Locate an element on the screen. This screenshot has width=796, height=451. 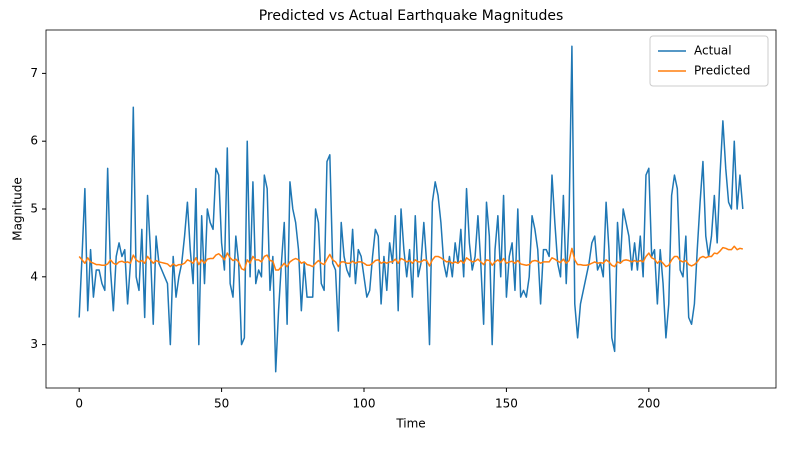
x-tick-label: 100 is located at coordinates (364, 404).